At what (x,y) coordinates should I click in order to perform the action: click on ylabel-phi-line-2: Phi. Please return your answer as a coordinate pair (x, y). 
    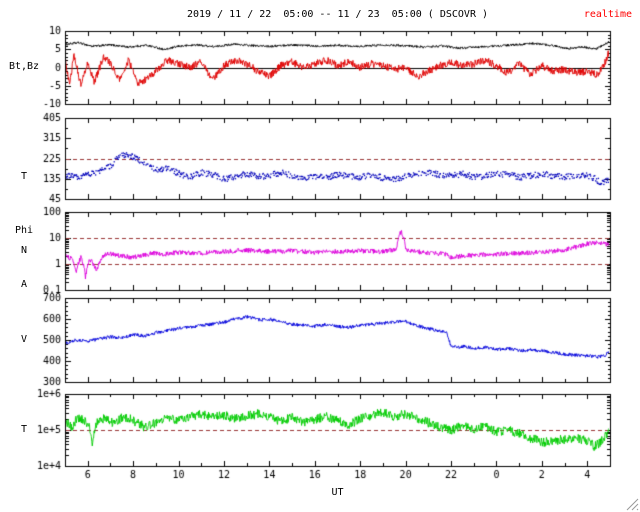
    Looking at the image, I should click on (24, 230).